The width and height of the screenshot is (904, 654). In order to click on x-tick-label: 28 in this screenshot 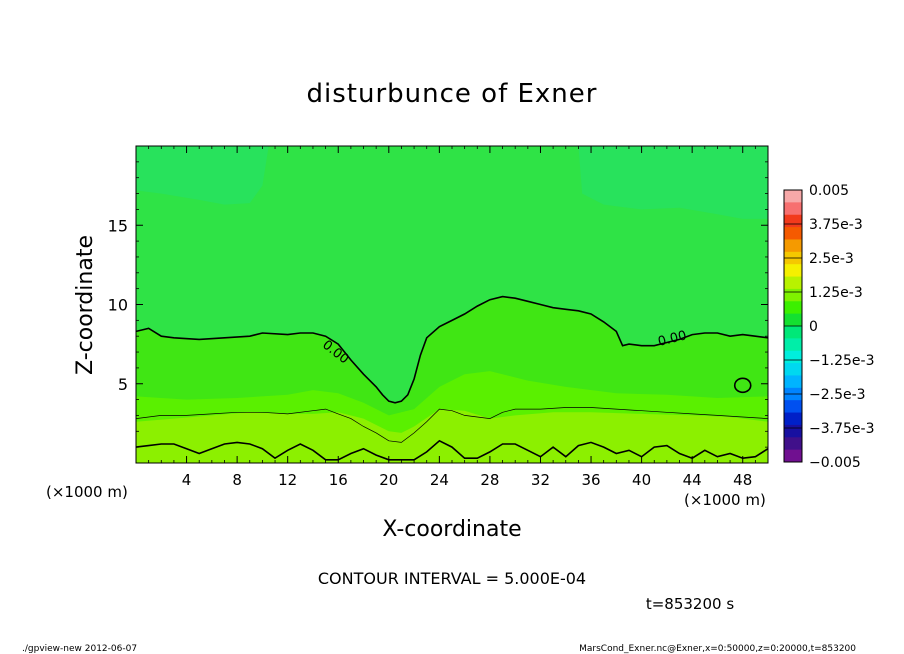, I will do `click(489, 480)`.